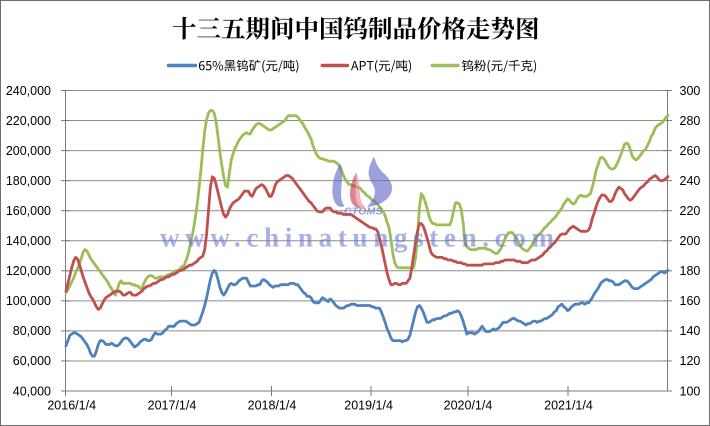 The height and width of the screenshot is (426, 710). Describe the element at coordinates (28, 271) in the screenshot. I see `svg-text: 120,000` at that location.